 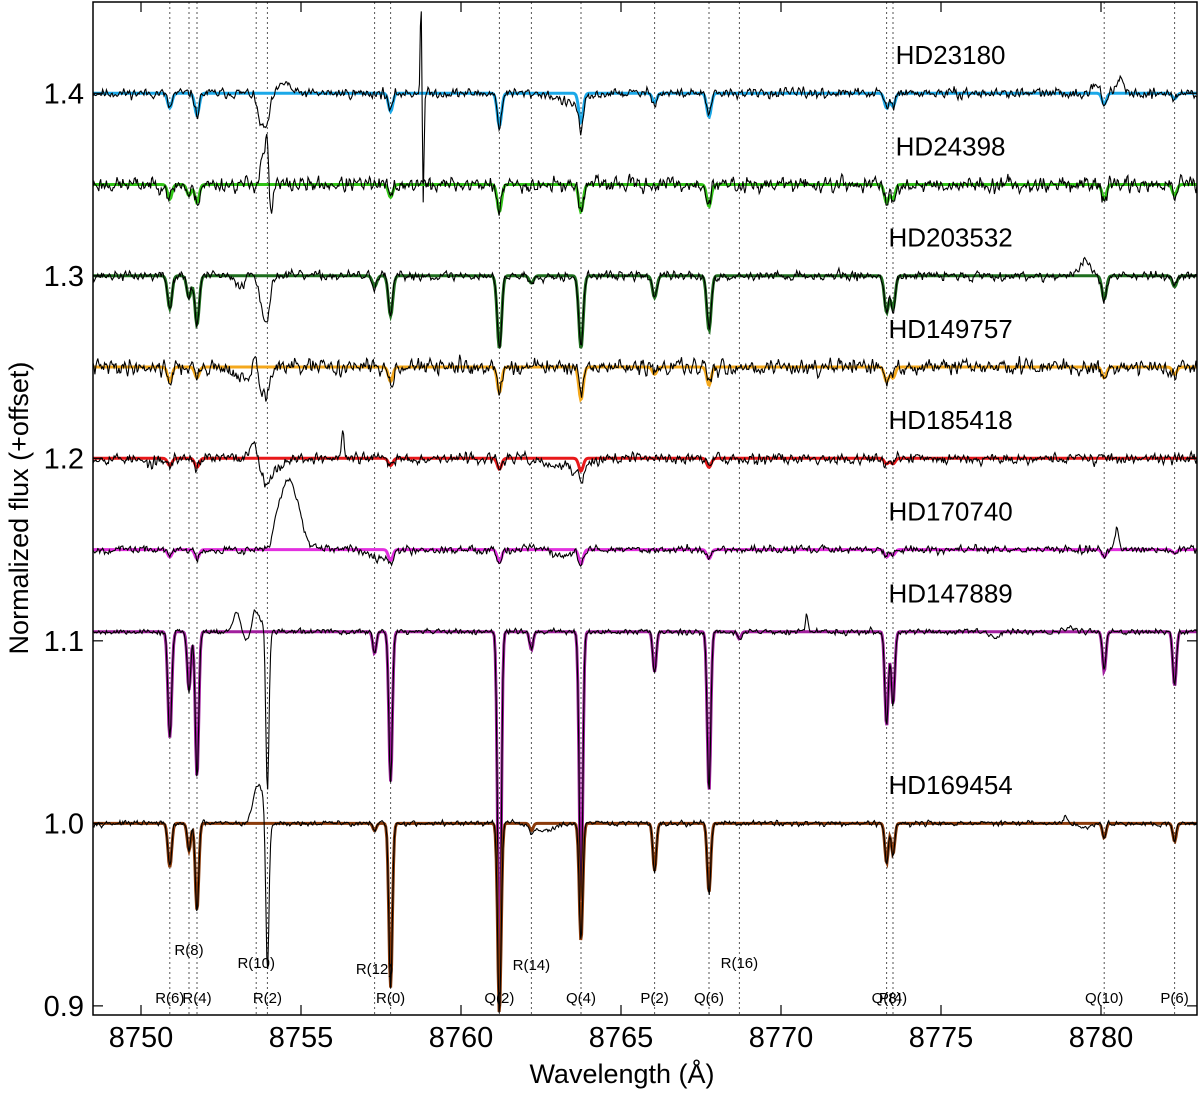 I want to click on observed-line-HD149757, so click(x=645, y=378).